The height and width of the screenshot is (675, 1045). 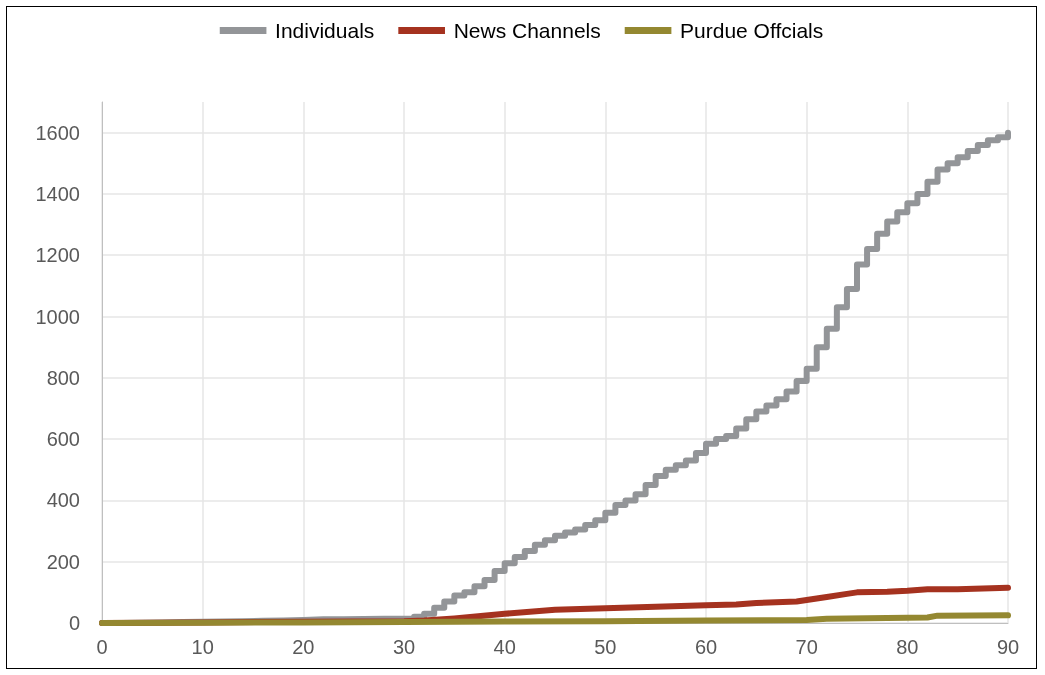 What do you see at coordinates (57, 255) in the screenshot?
I see `y-tick-label: 1200` at bounding box center [57, 255].